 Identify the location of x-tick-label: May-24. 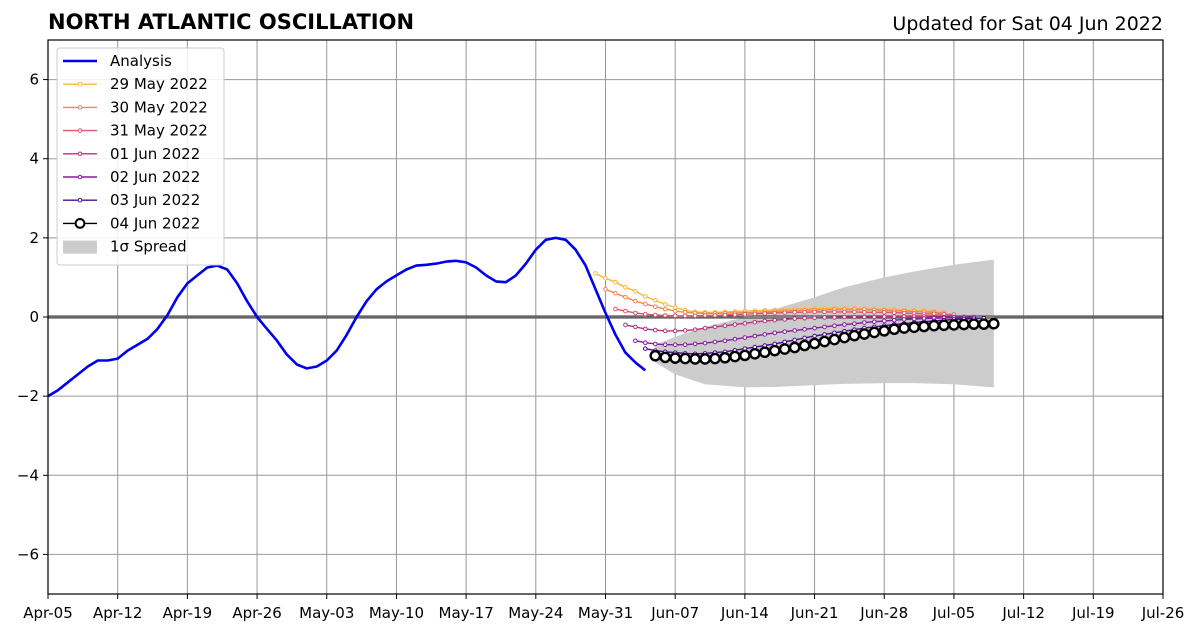
(535, 613).